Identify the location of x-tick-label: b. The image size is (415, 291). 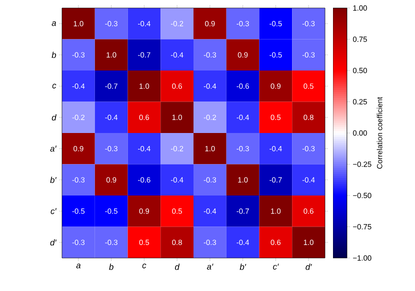
(111, 267).